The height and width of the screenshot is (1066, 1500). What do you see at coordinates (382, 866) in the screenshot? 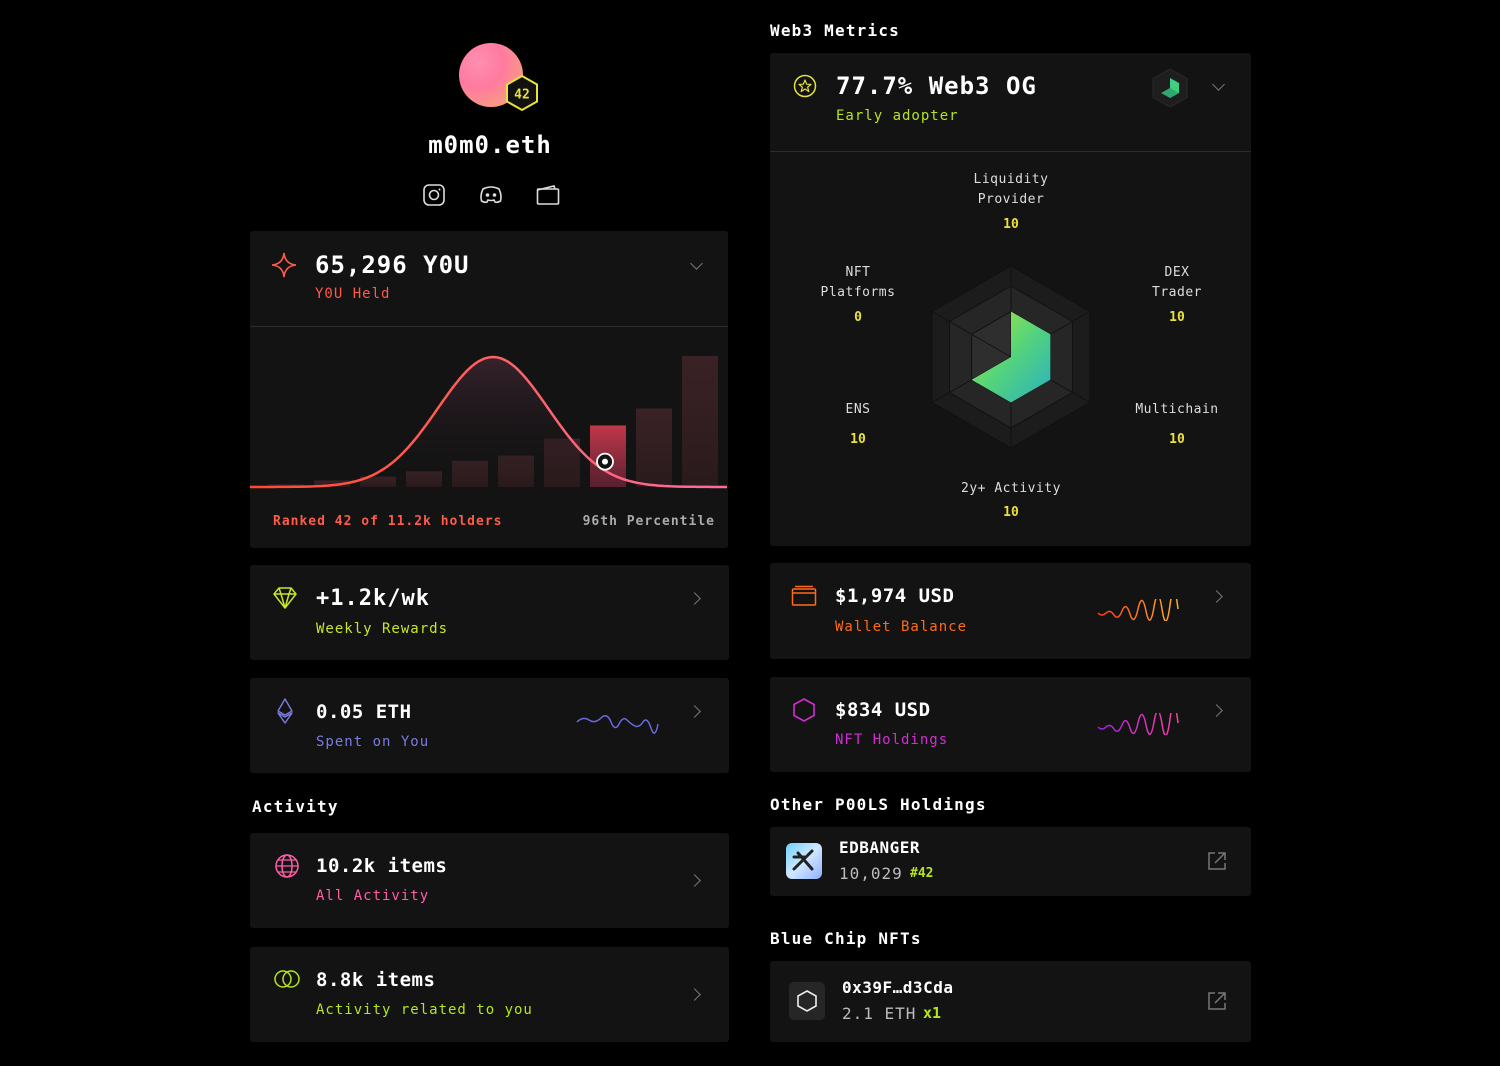
I see `all-activity-value: 10.2k items` at bounding box center [382, 866].